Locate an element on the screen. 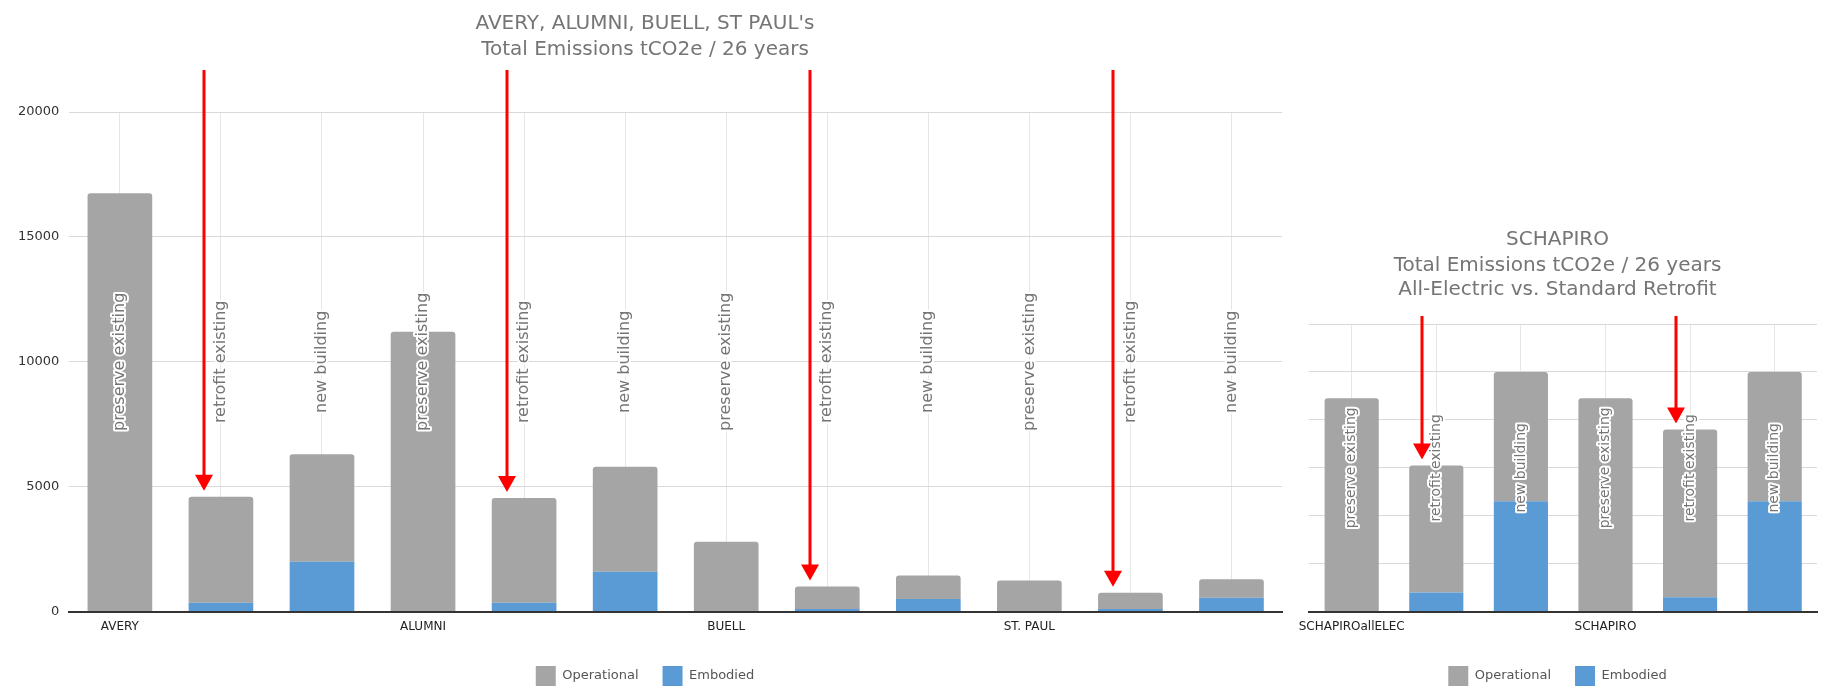 The width and height of the screenshot is (1825, 696). chart-title: AVERY, ALUMNI, BUELL, ST PAUL's is located at coordinates (645, 22).